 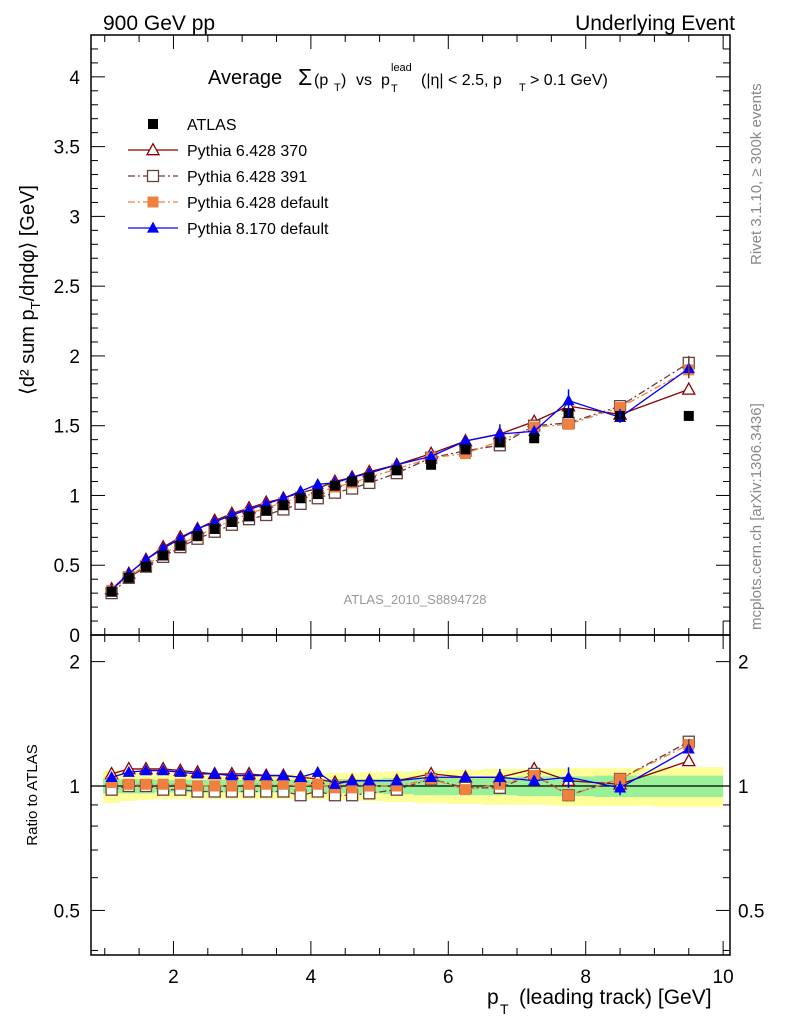 What do you see at coordinates (756, 516) in the screenshot?
I see `mcplots-label: mcplots.cern.ch [arXiv:1306.3436]` at bounding box center [756, 516].